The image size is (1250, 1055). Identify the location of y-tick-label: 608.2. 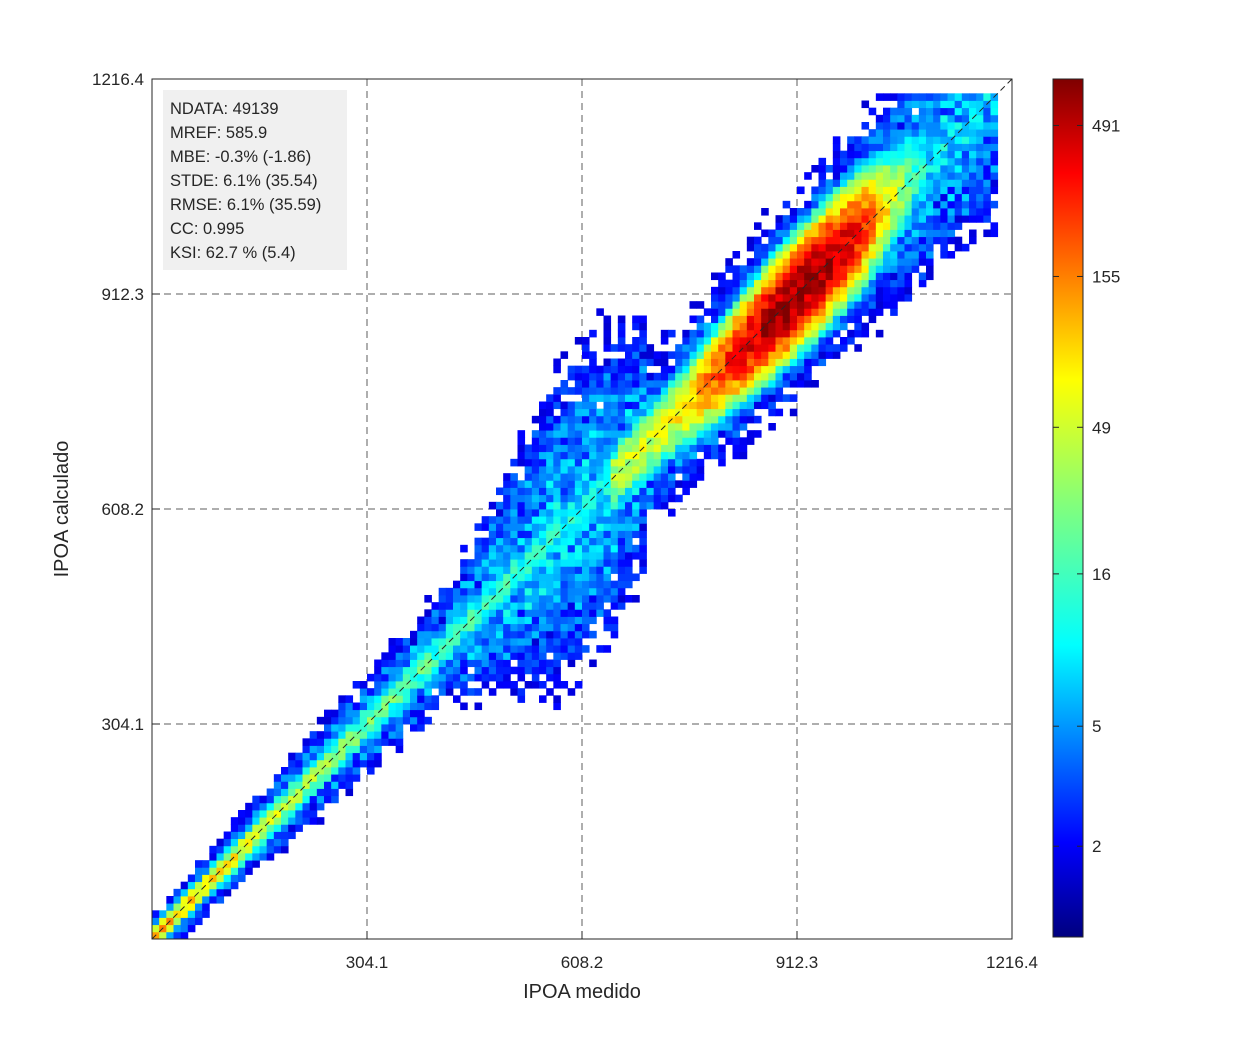
(122, 509).